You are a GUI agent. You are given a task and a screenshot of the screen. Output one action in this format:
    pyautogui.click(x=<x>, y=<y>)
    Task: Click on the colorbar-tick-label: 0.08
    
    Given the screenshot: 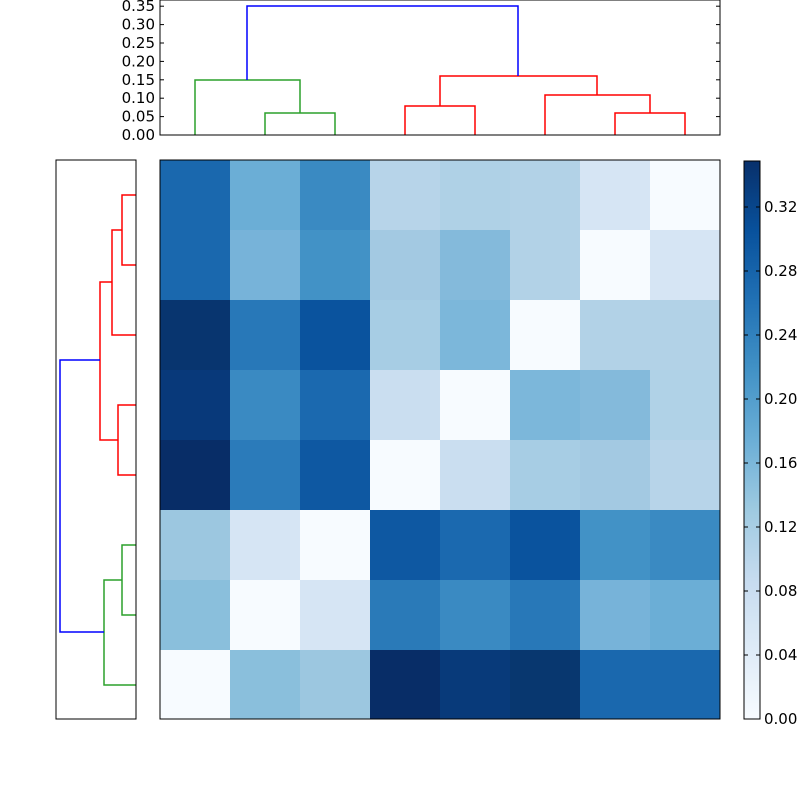 What is the action you would take?
    pyautogui.click(x=780, y=591)
    